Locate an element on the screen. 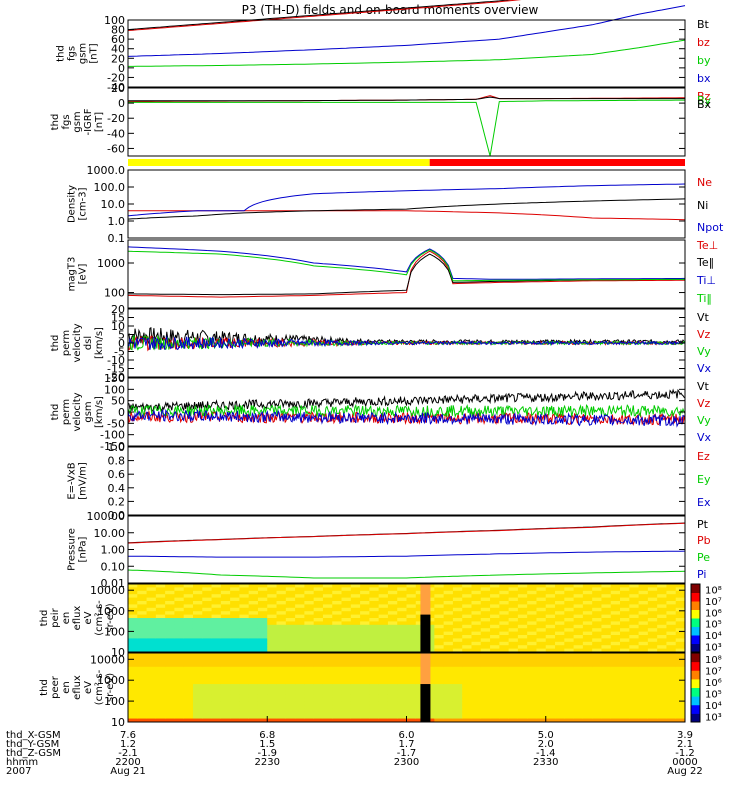 The width and height of the screenshot is (750, 800). x-axis-row-label: 2007 is located at coordinates (18, 771).